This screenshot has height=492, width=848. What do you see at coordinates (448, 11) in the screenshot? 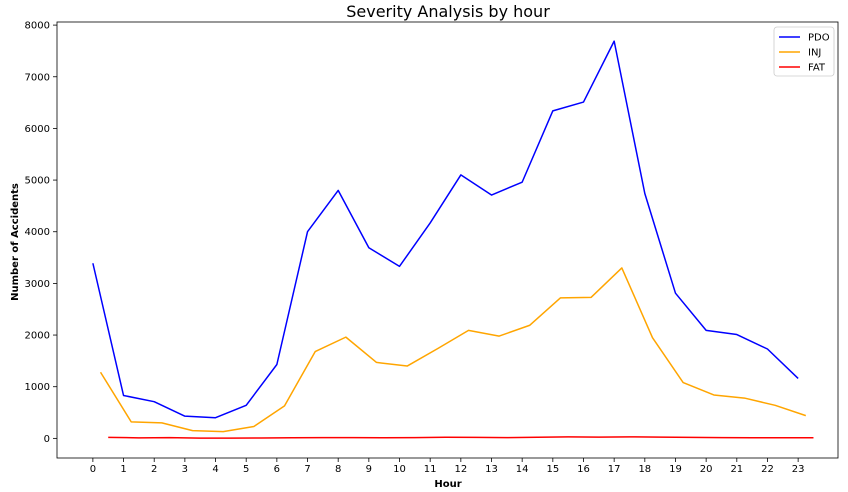
I see `chart-title: Severity Analysis by hour` at bounding box center [448, 11].